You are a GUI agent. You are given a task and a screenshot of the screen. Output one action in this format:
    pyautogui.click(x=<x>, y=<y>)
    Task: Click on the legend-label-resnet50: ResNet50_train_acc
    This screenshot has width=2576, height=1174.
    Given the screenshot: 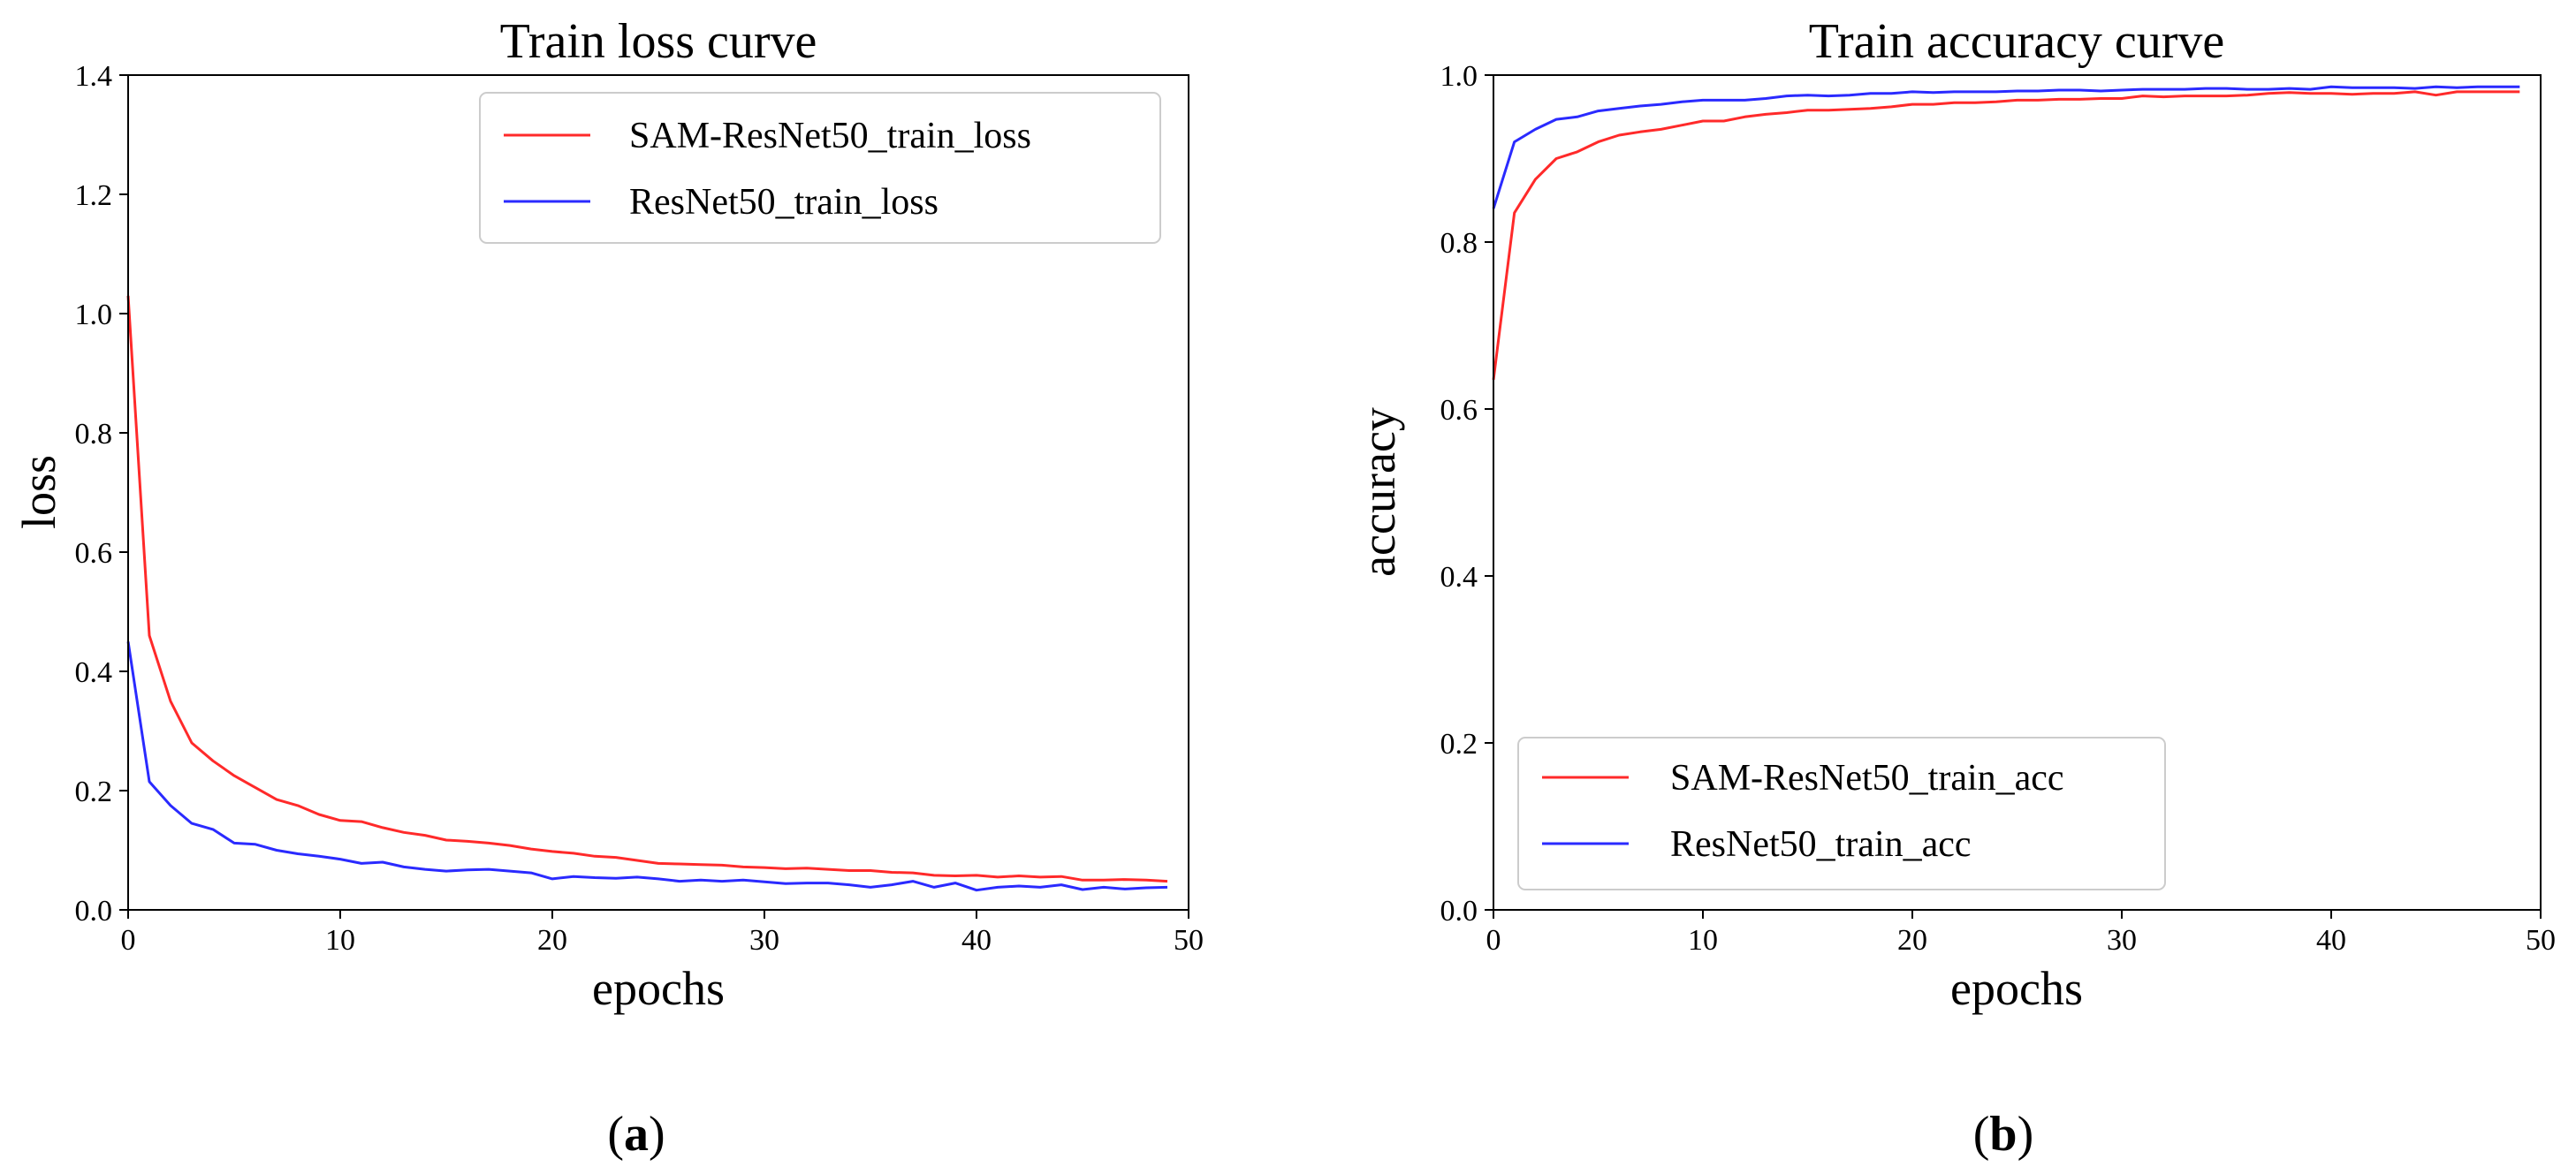 What is the action you would take?
    pyautogui.click(x=1821, y=844)
    